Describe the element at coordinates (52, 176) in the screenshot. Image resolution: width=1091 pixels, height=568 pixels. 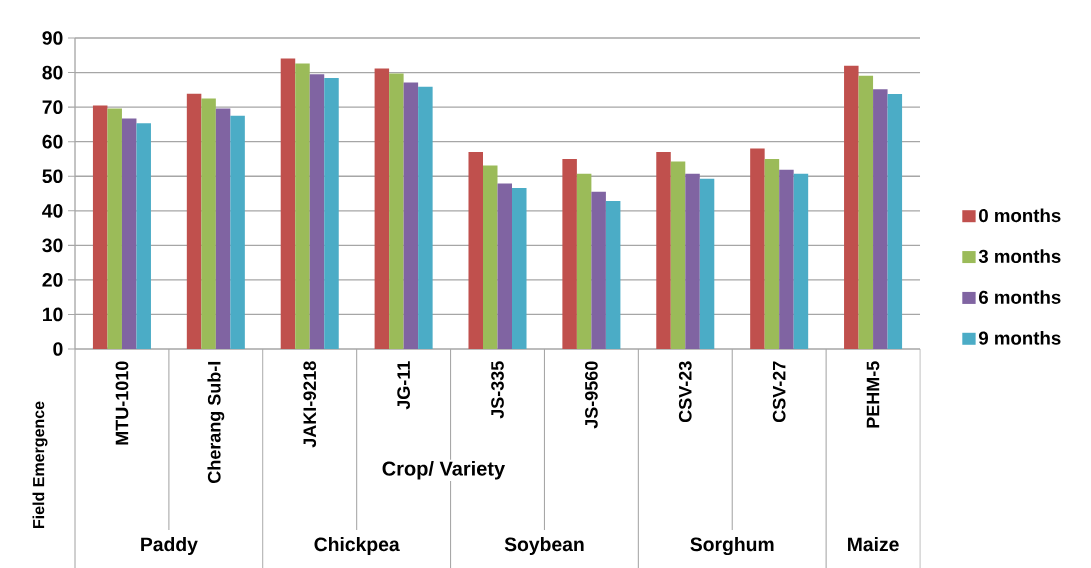
I see `y-tick-label: 50` at that location.